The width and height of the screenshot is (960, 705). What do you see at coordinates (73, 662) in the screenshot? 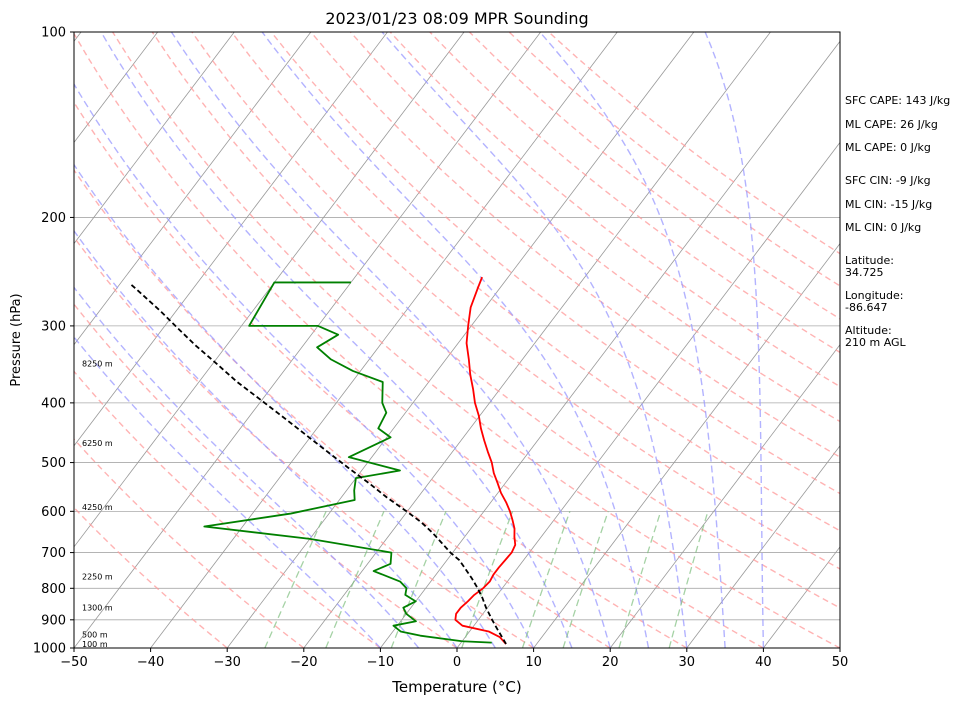
I see `x-tick-label: −50` at bounding box center [73, 662].